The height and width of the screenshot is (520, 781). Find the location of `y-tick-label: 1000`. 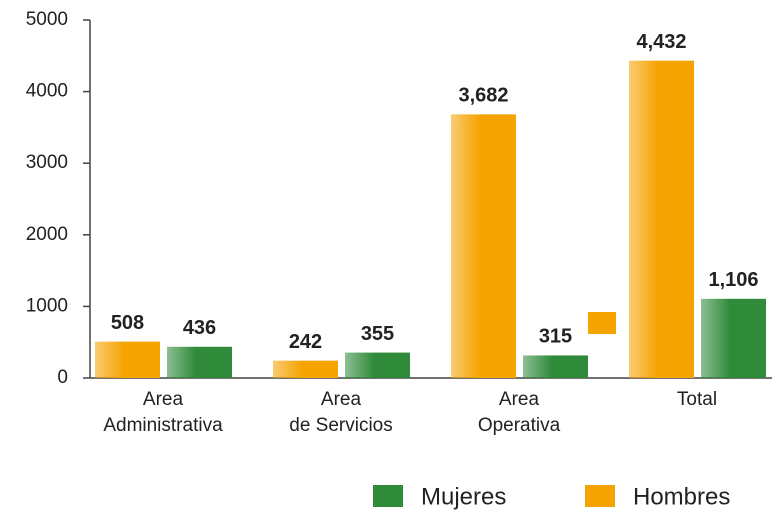

y-tick-label: 1000 is located at coordinates (47, 305).